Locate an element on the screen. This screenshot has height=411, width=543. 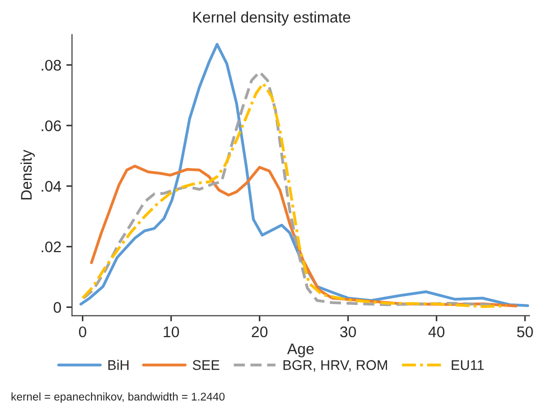
y-tick-label: 0 is located at coordinates (57, 307).